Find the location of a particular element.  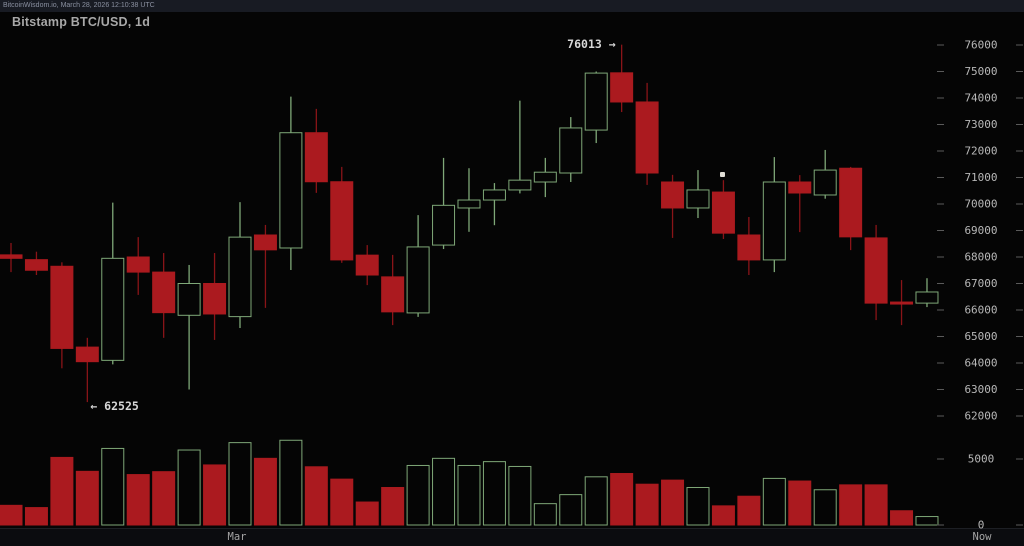

high-price-annotation: 76013 → is located at coordinates (591, 44).